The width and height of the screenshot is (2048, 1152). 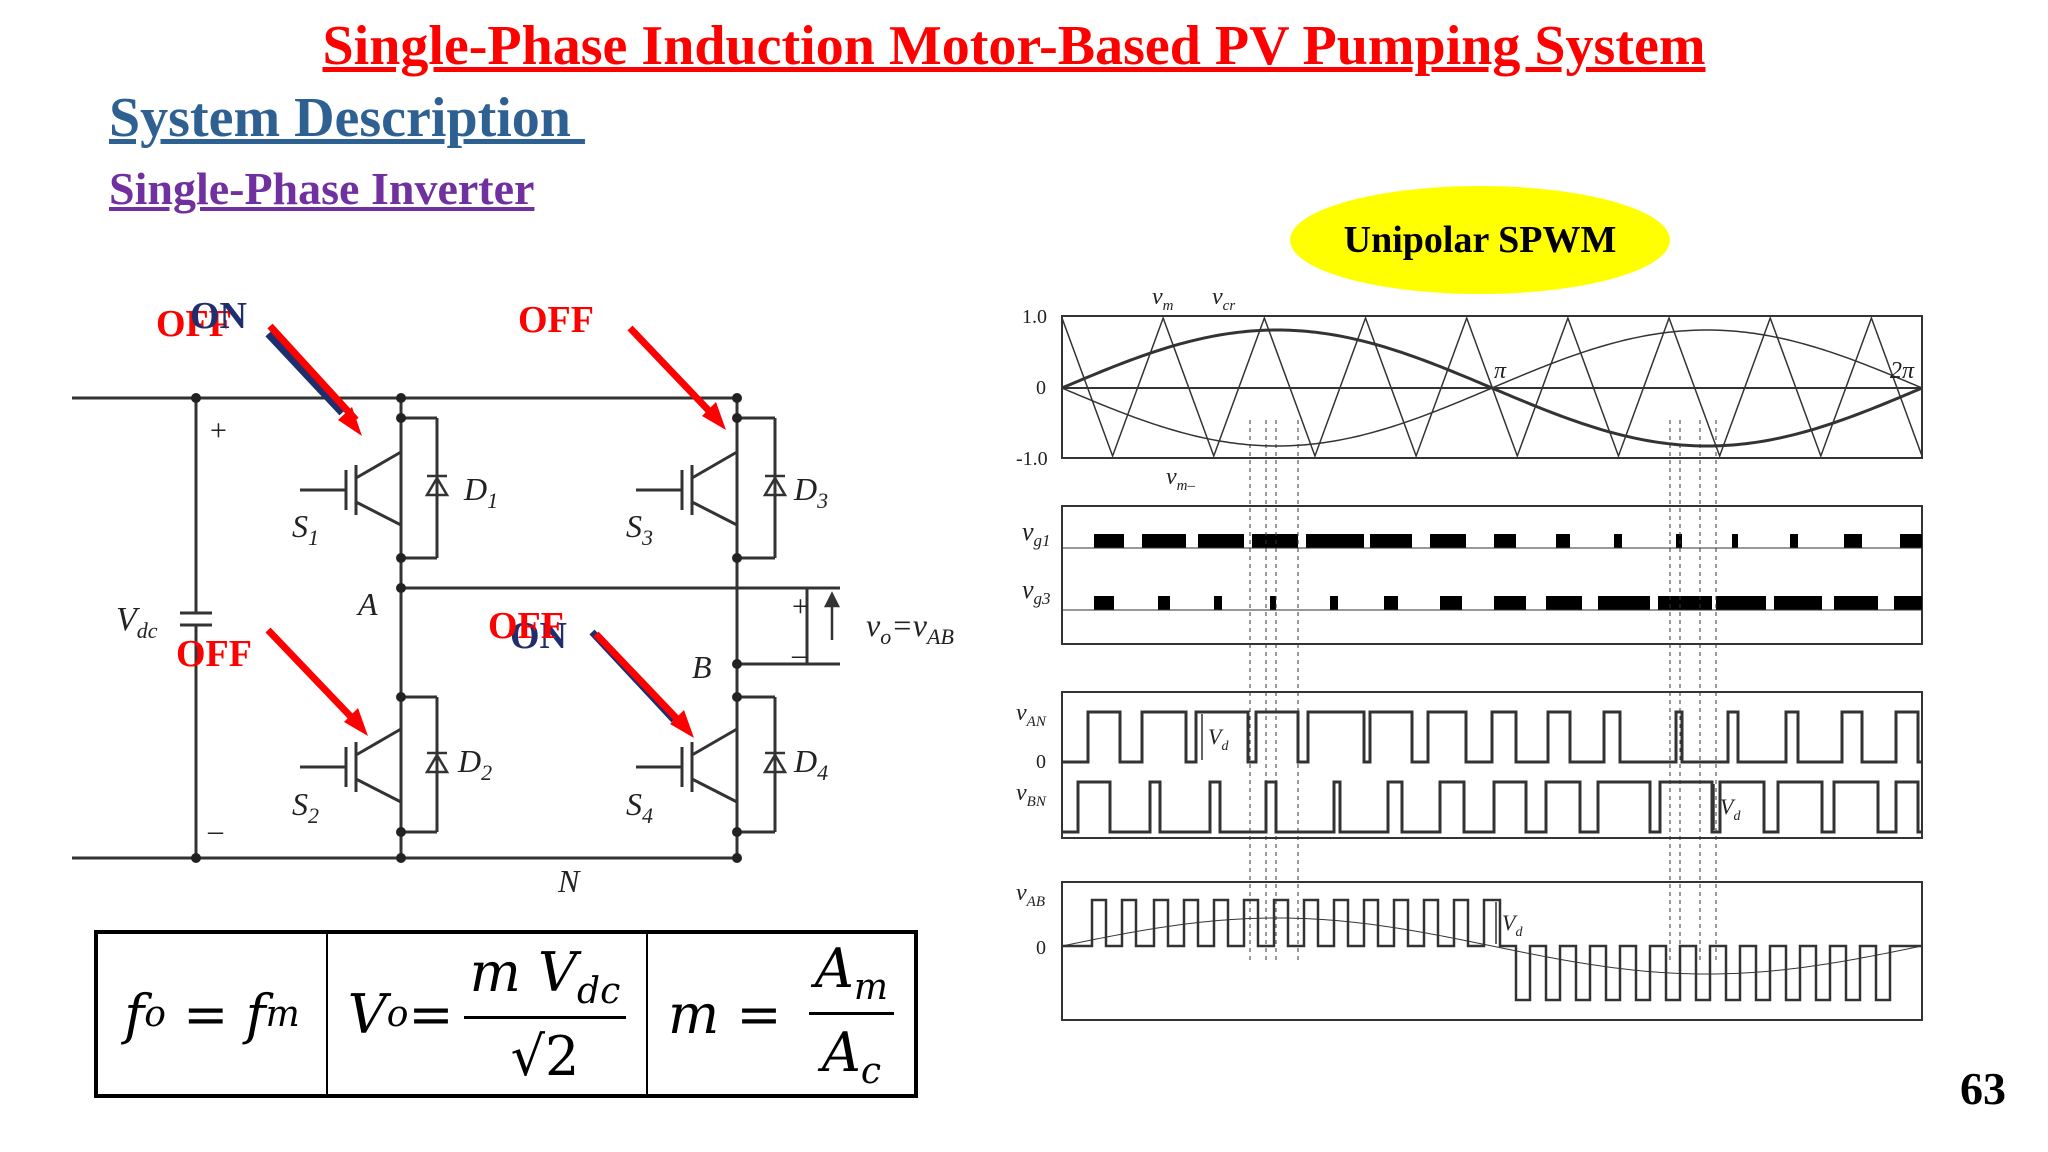 What do you see at coordinates (305, 807) in the screenshot?
I see `s2-label: S2` at bounding box center [305, 807].